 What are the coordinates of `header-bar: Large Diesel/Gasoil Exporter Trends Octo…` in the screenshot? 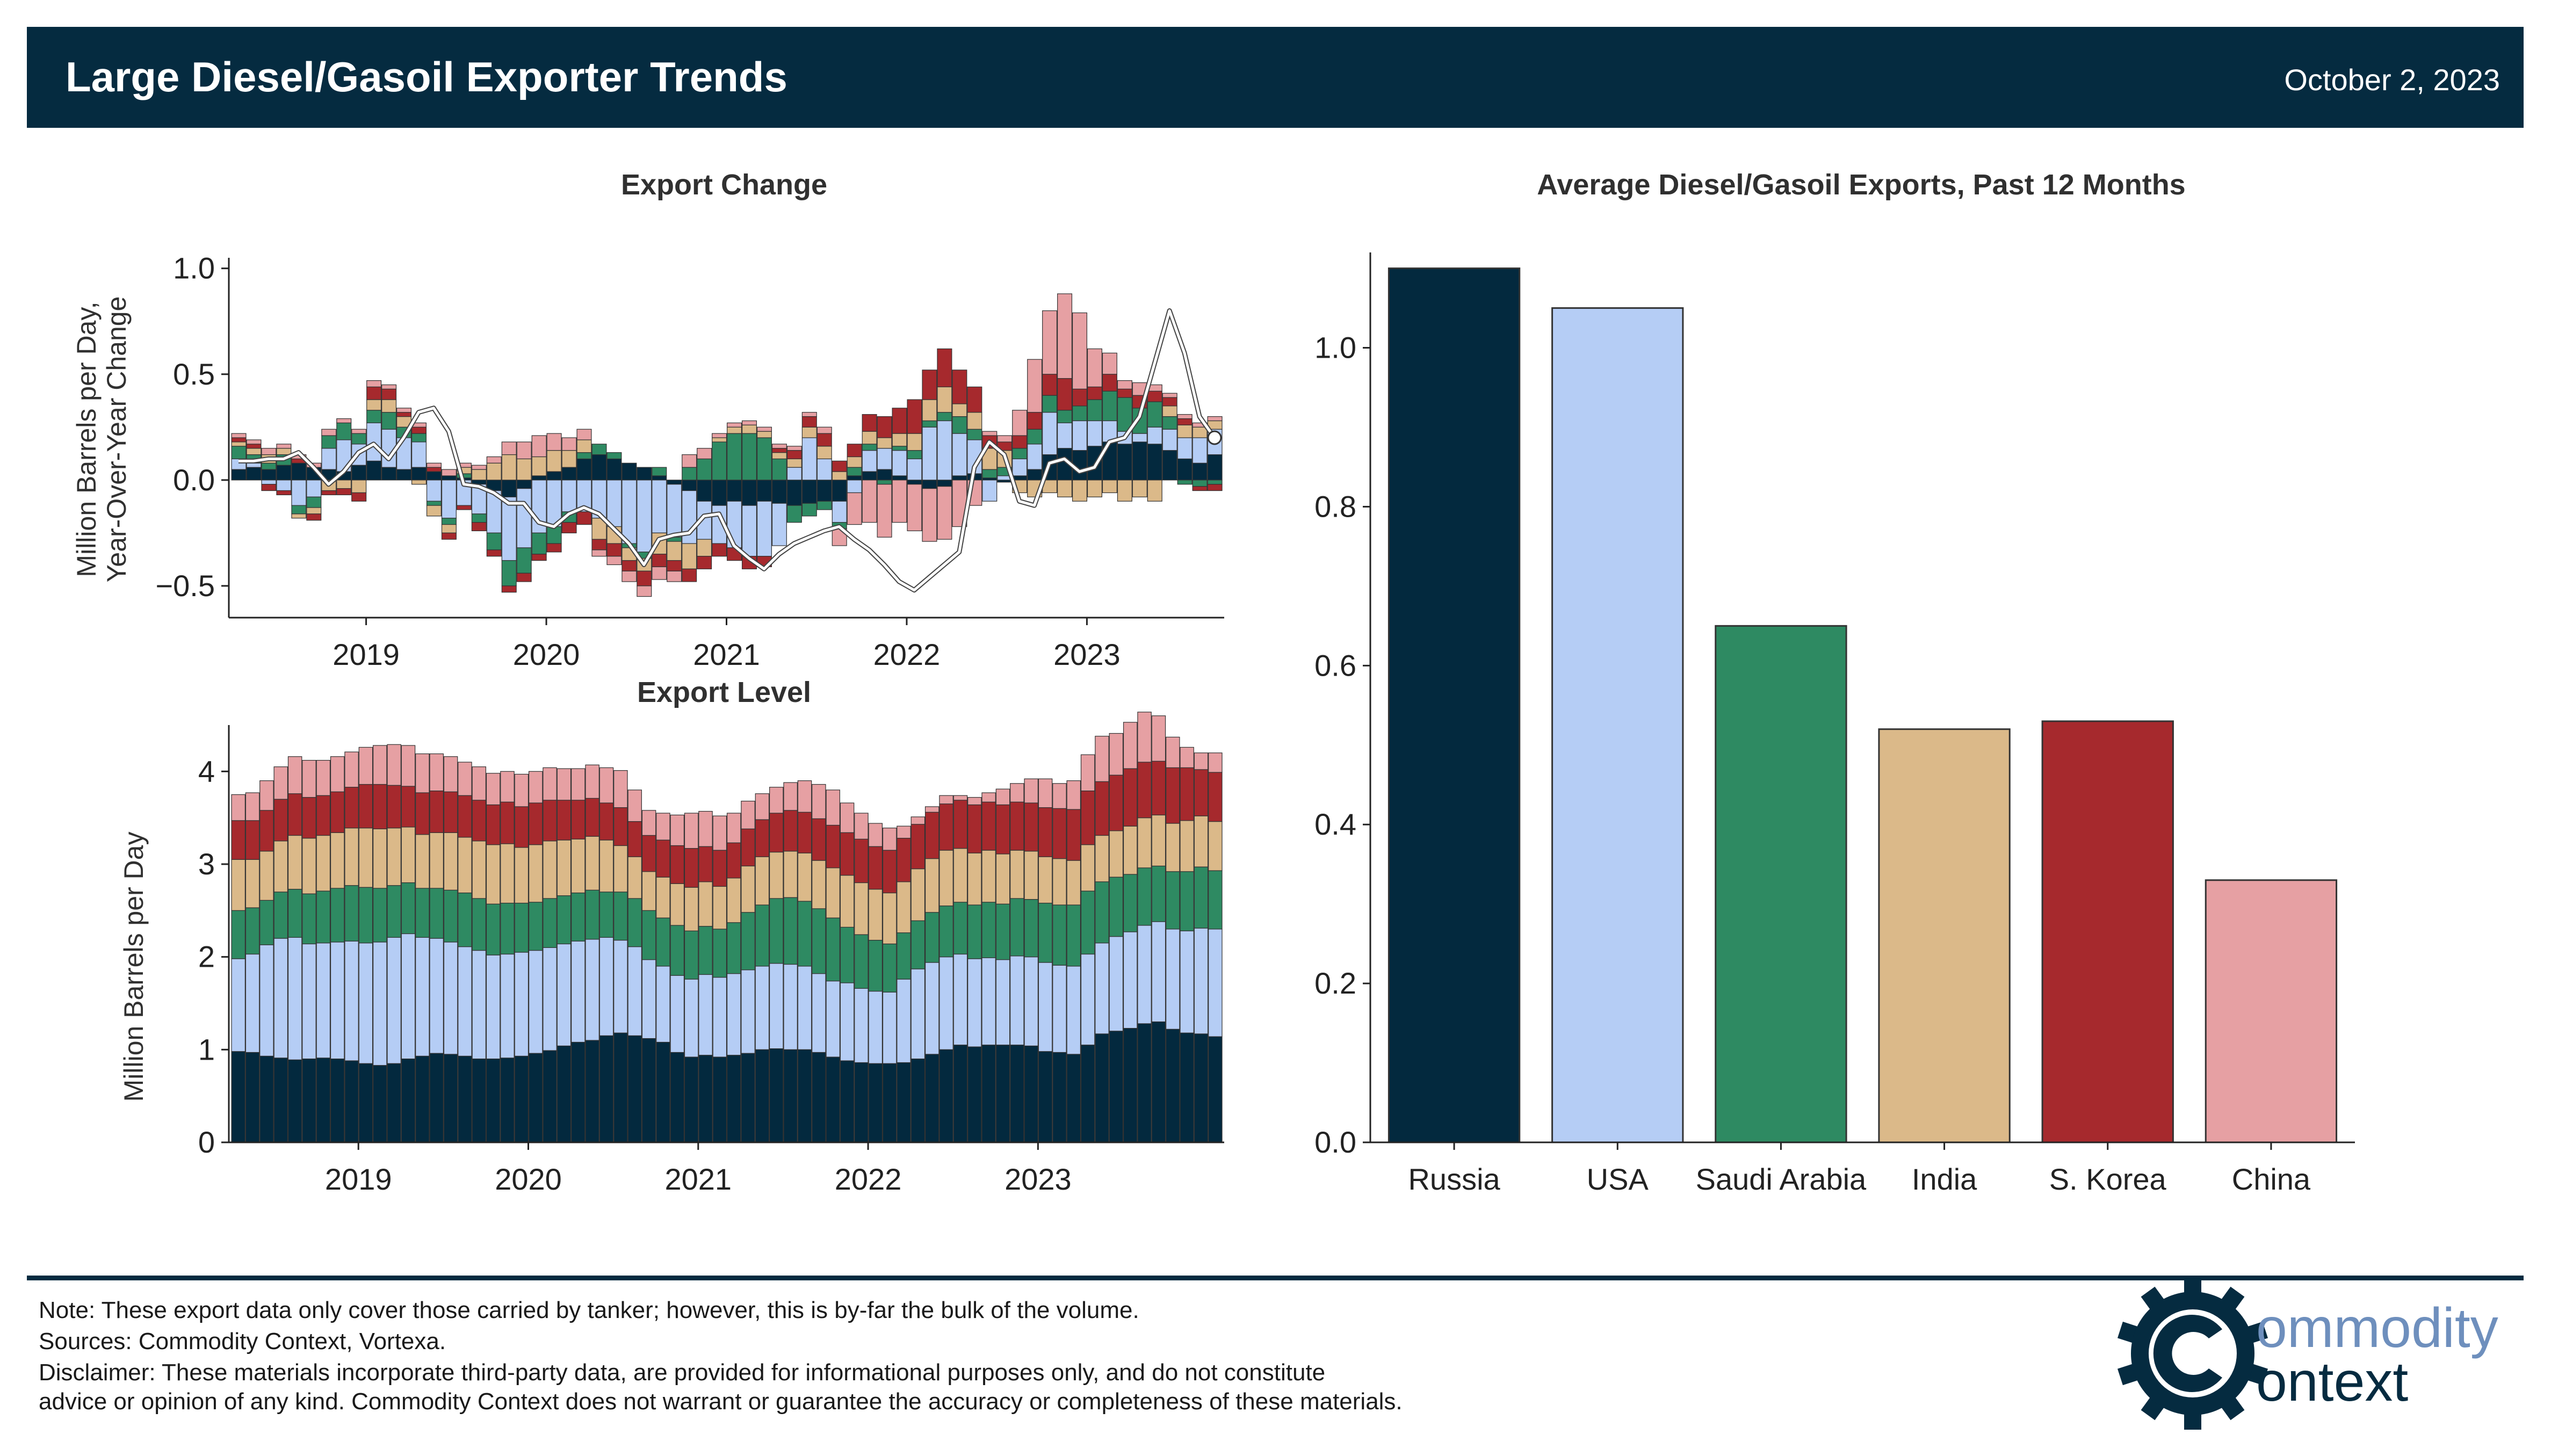 It's located at (1275, 77).